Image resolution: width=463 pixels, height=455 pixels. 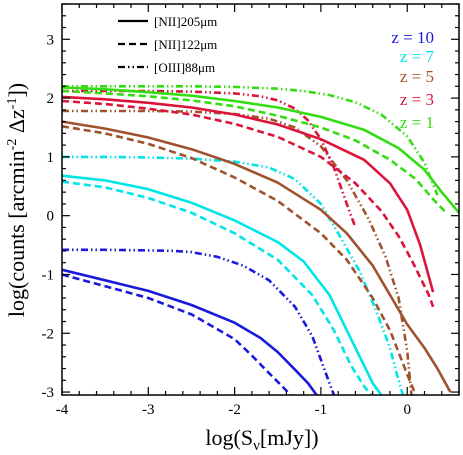 I want to click on y-axis-title-main: log(counts [arcmin, so click(x=16, y=233).